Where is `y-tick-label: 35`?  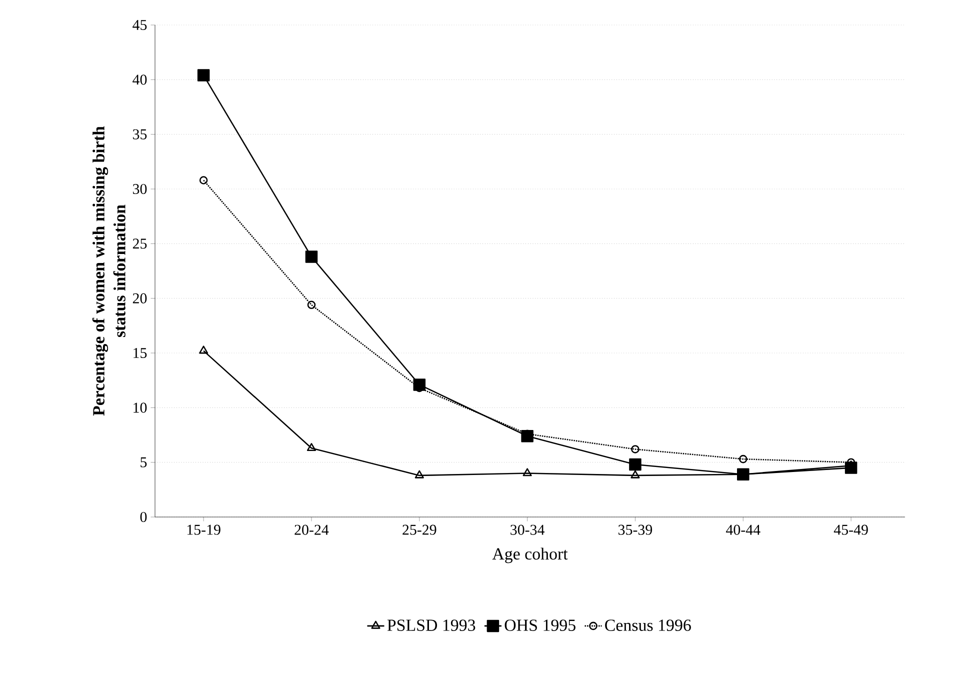 y-tick-label: 35 is located at coordinates (140, 134).